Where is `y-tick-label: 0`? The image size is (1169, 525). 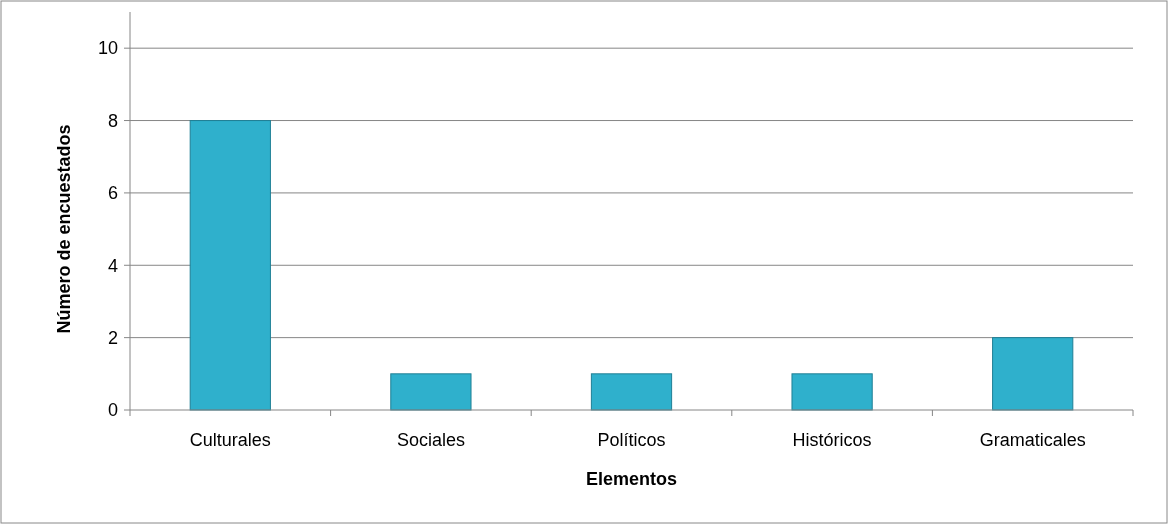 y-tick-label: 0 is located at coordinates (112, 410).